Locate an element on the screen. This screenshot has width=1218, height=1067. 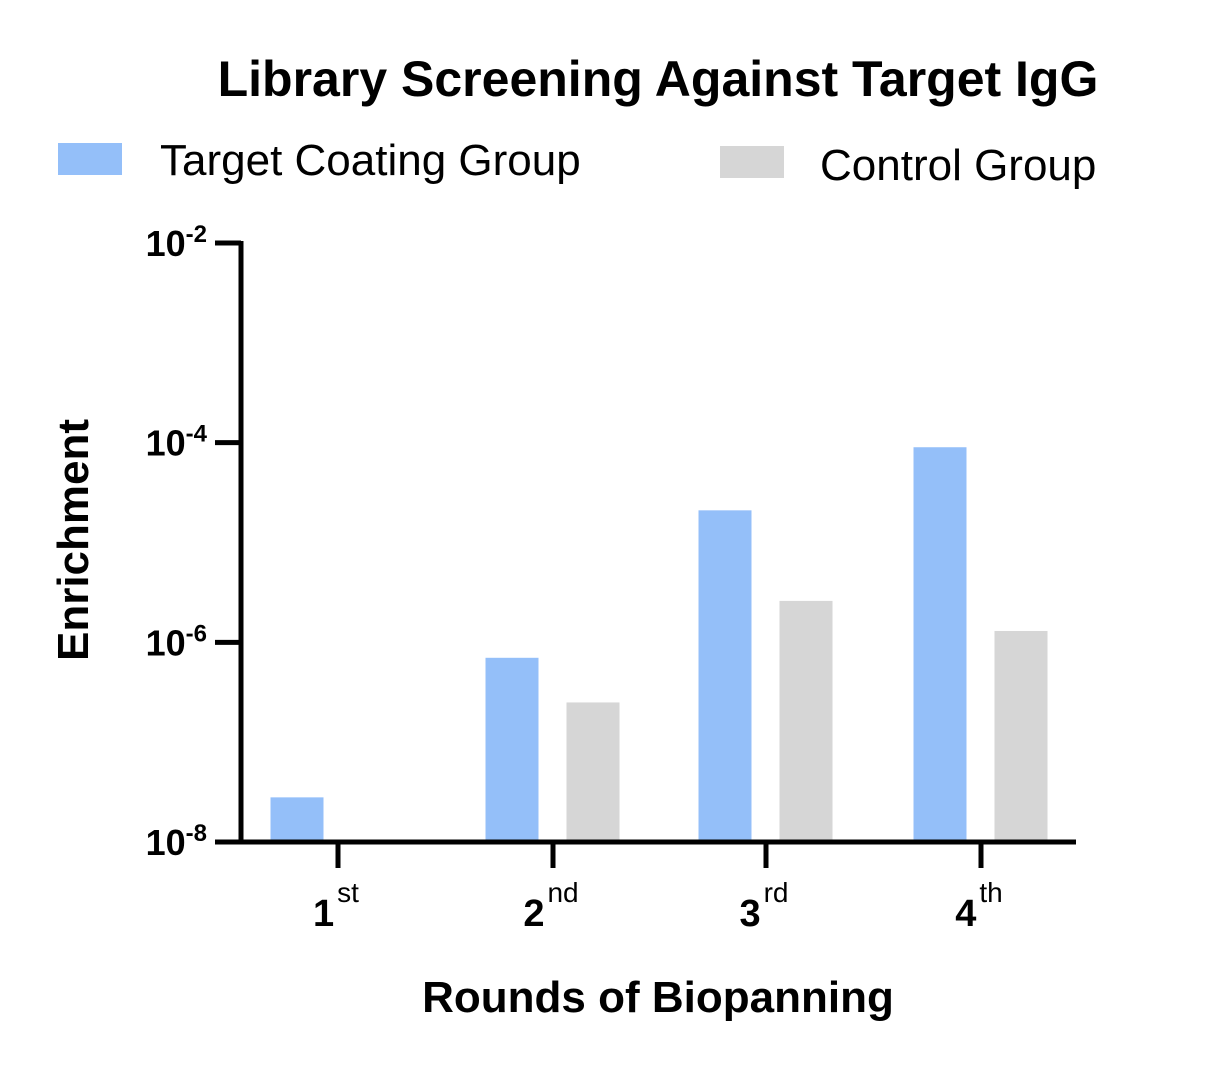
chart-title: Library Screening Against Target IgG is located at coordinates (658, 79).